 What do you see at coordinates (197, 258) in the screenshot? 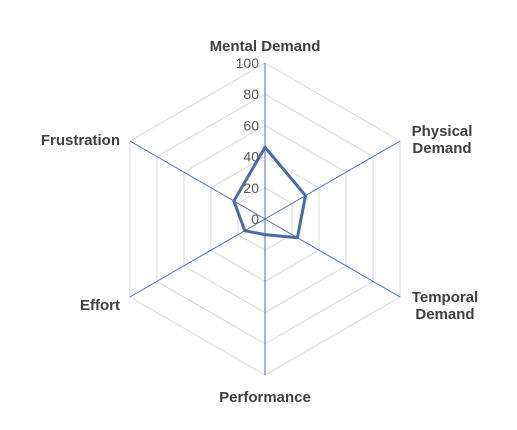
I see `spoke-effort` at bounding box center [197, 258].